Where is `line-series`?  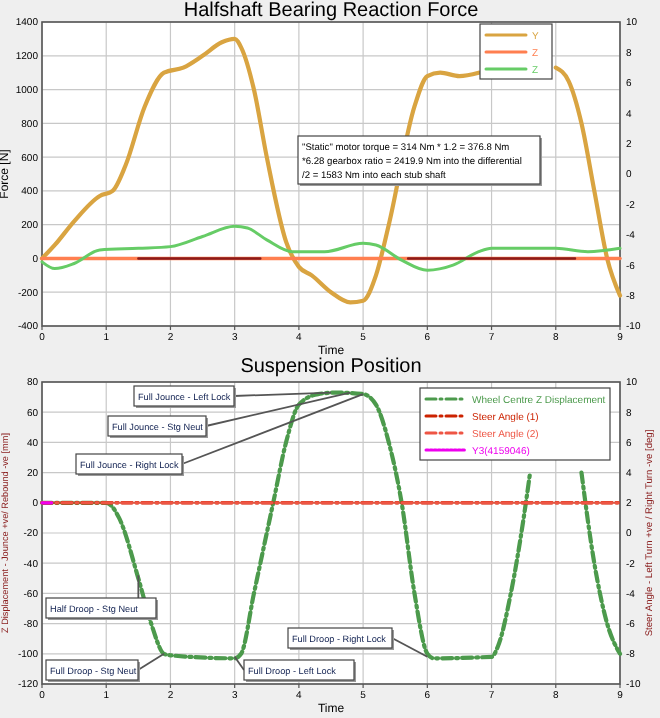 line-series is located at coordinates (331, 248).